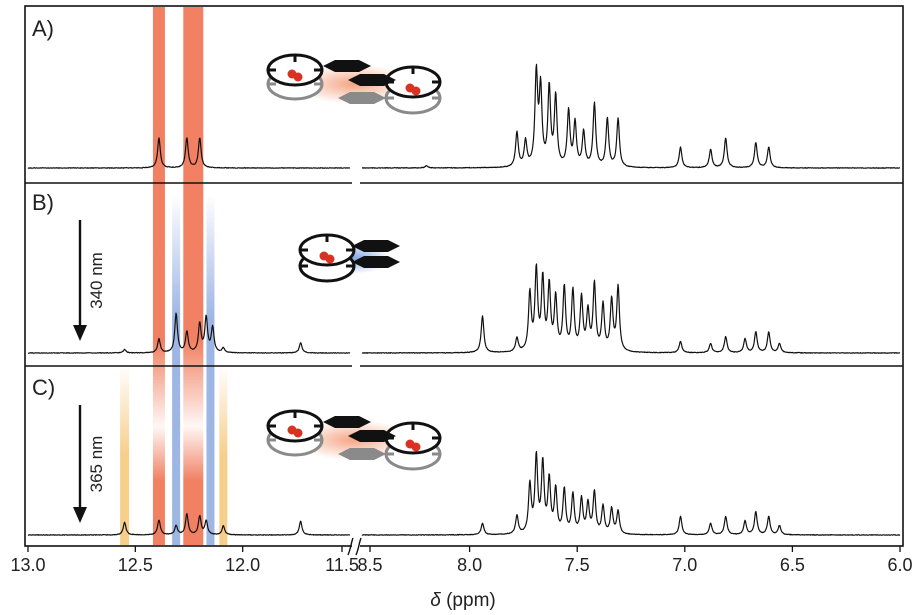 The height and width of the screenshot is (615, 922). What do you see at coordinates (376, 262) in the screenshot?
I see `monomer-linker-b` at bounding box center [376, 262].